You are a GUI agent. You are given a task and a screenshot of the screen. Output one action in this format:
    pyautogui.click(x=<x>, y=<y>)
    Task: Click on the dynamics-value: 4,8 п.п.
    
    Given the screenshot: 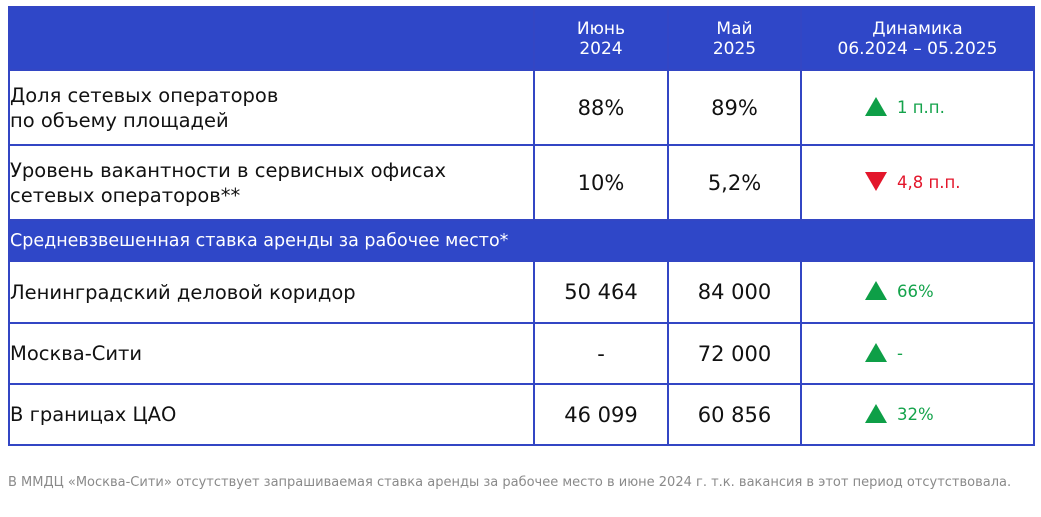 What is the action you would take?
    pyautogui.click(x=929, y=182)
    